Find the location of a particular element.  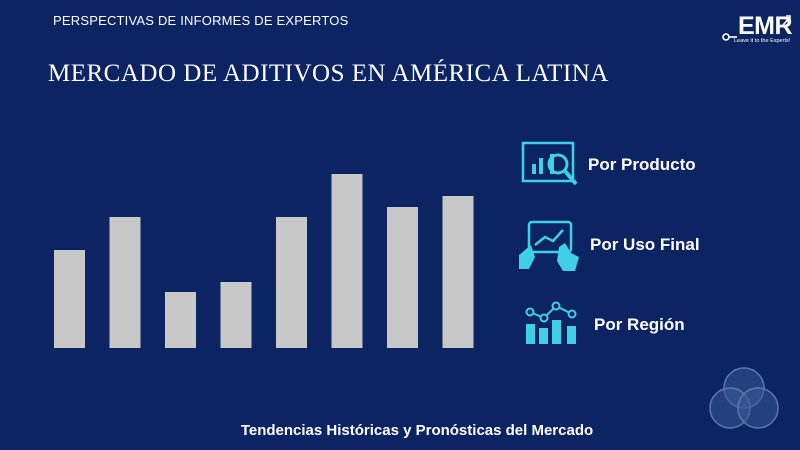

logo-tagline: Leave it to the Experts! is located at coordinates (762, 41).